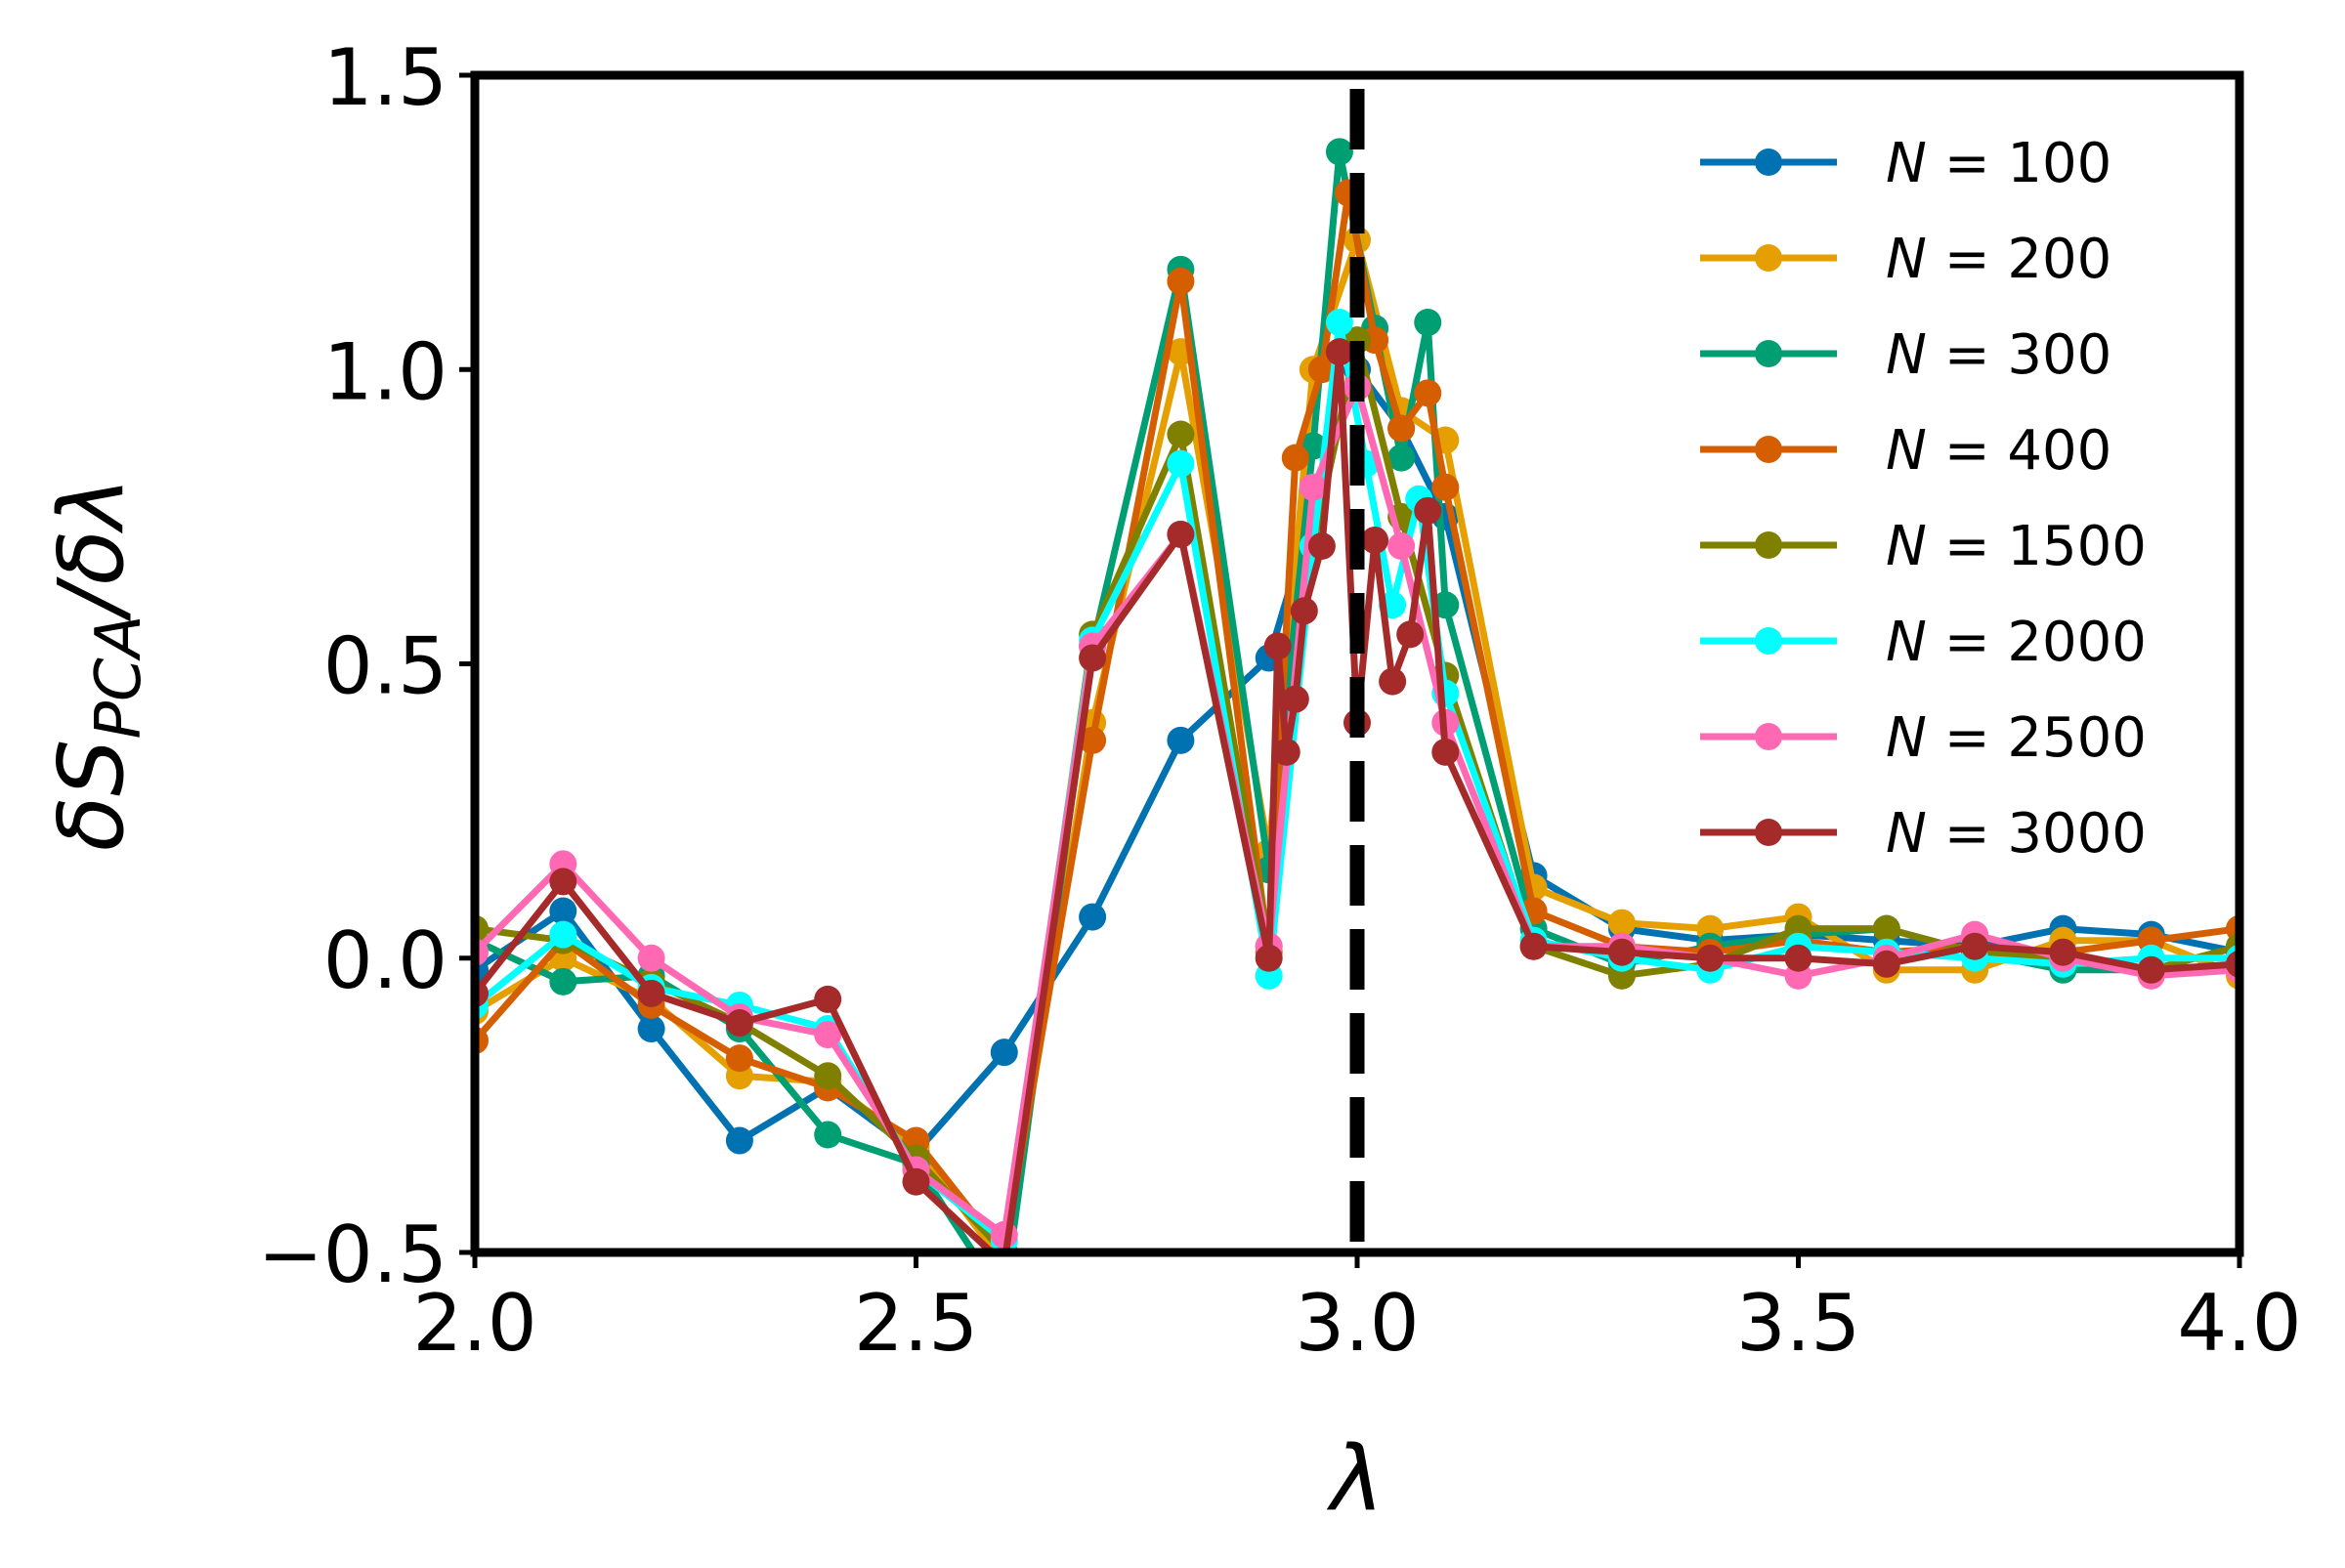 This screenshot has width=2345, height=1568. What do you see at coordinates (2016, 834) in the screenshot?
I see `legend-label: N = 3000` at bounding box center [2016, 834].